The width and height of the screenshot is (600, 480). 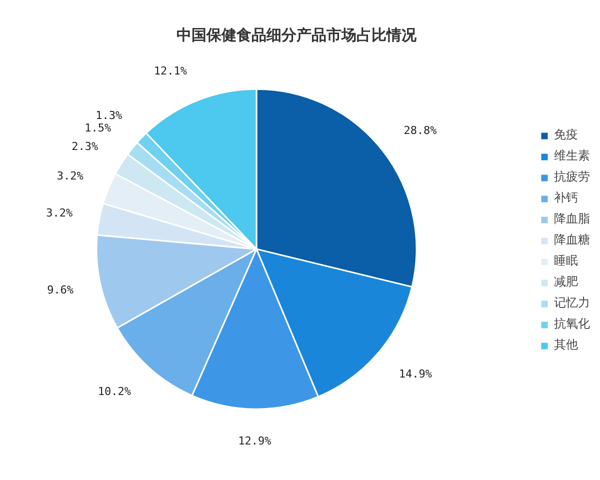 I want to click on data-label: 2.3%, so click(x=85, y=147).